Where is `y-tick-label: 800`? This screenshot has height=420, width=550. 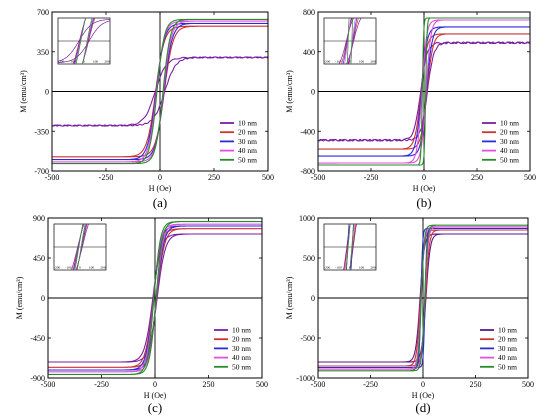
y-tick-label: 800 is located at coordinates (309, 12).